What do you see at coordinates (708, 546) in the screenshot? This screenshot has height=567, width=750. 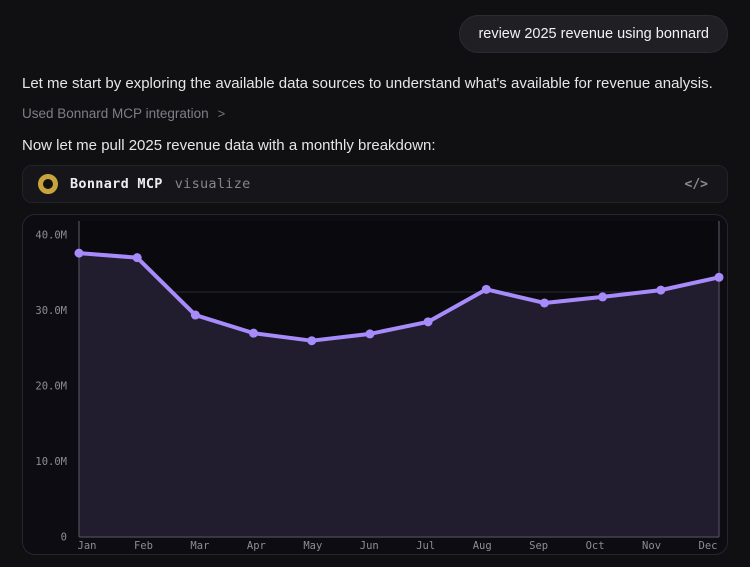 I see `svg-text: Dec` at bounding box center [708, 546].